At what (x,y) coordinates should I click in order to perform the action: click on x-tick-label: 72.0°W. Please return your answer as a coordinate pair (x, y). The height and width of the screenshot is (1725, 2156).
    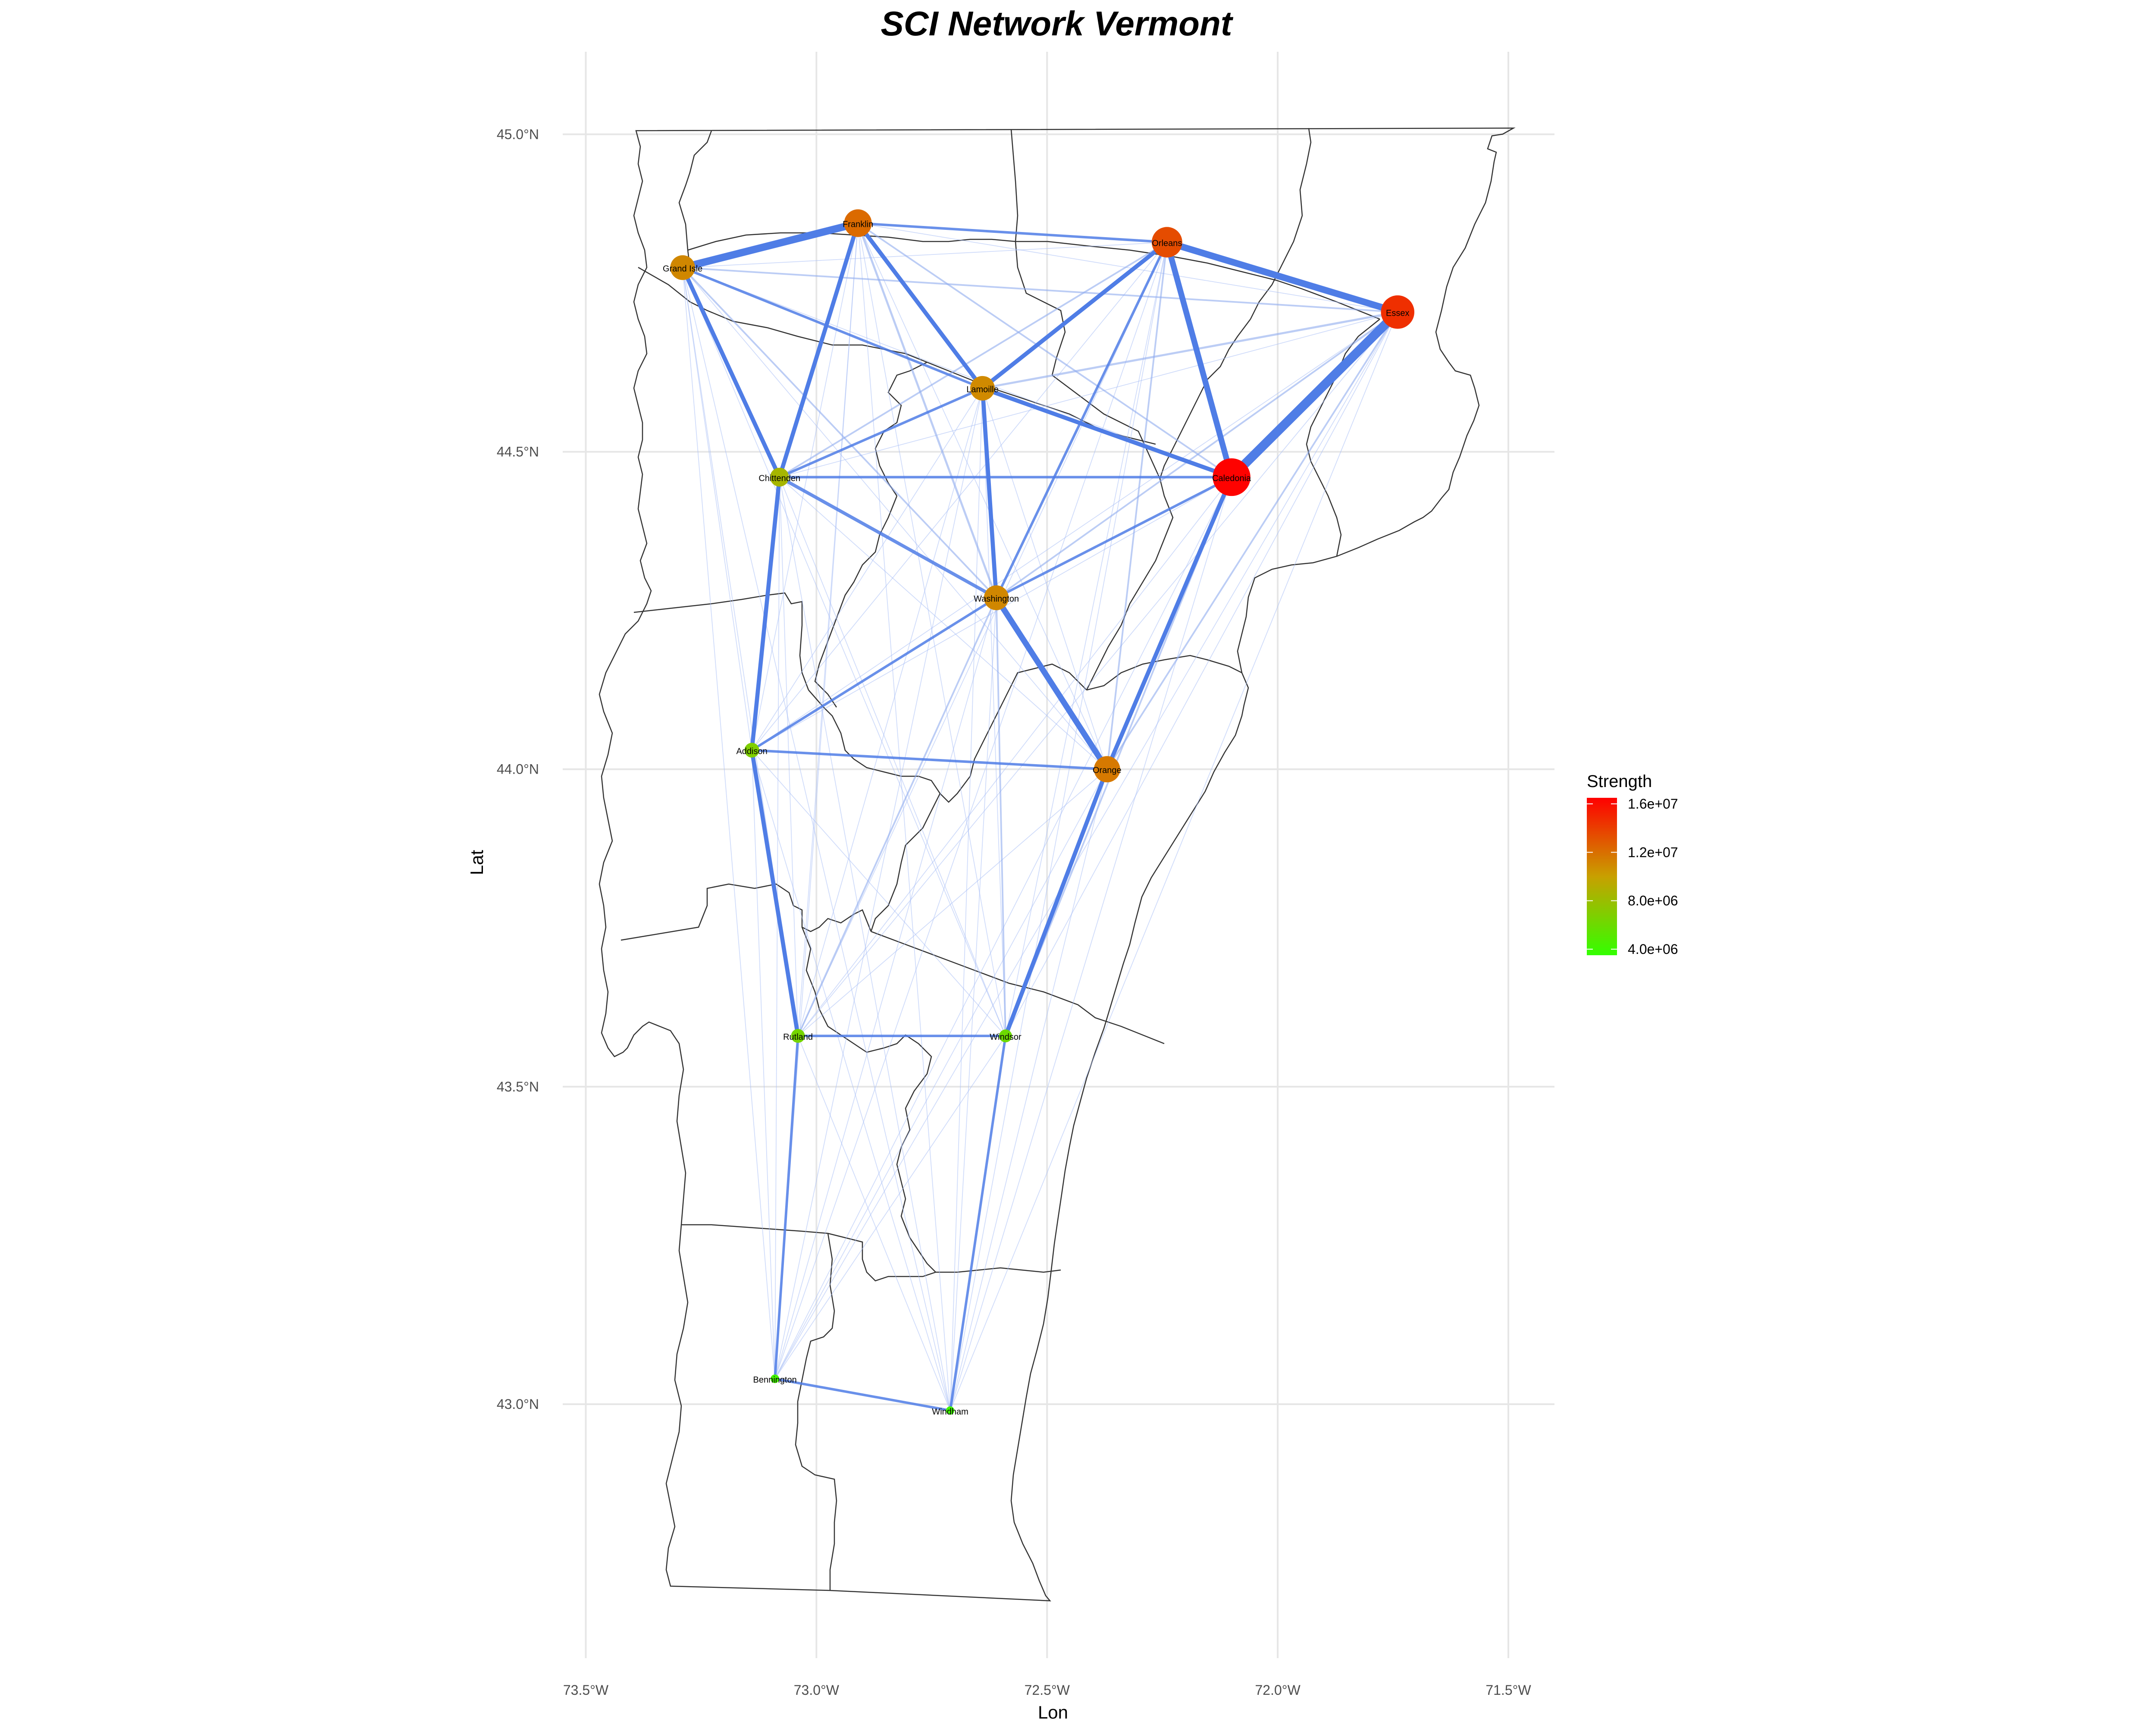
    Looking at the image, I should click on (1277, 1690).